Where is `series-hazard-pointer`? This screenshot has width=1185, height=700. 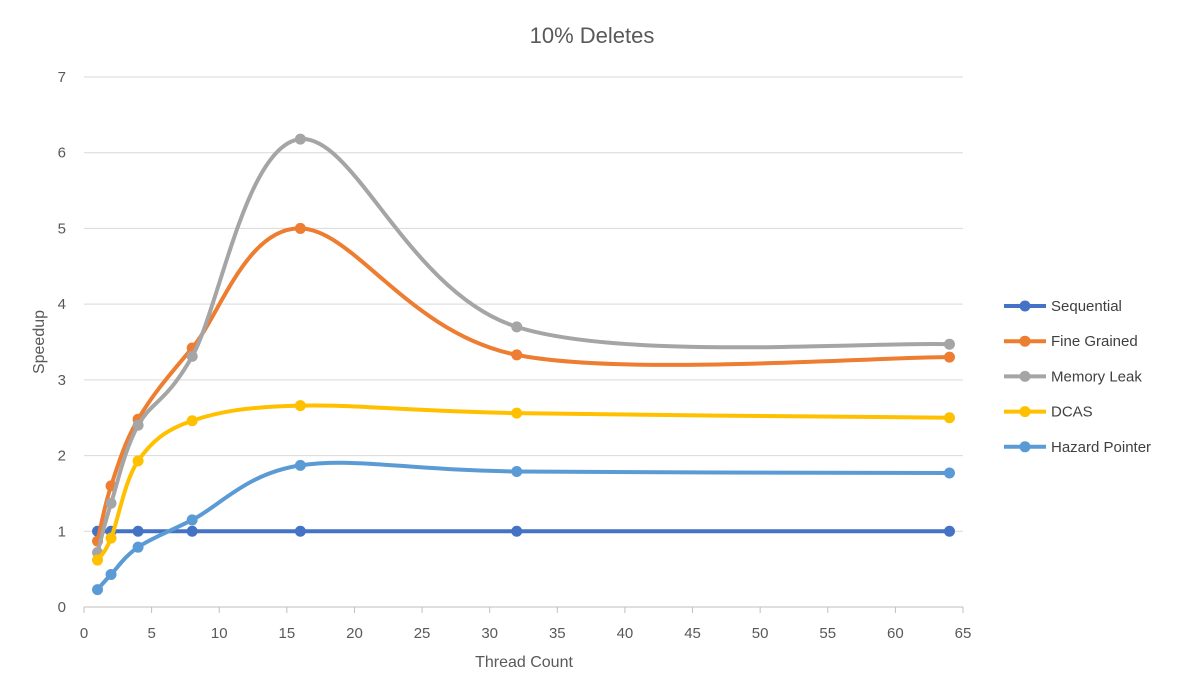
series-hazard-pointer is located at coordinates (523, 527).